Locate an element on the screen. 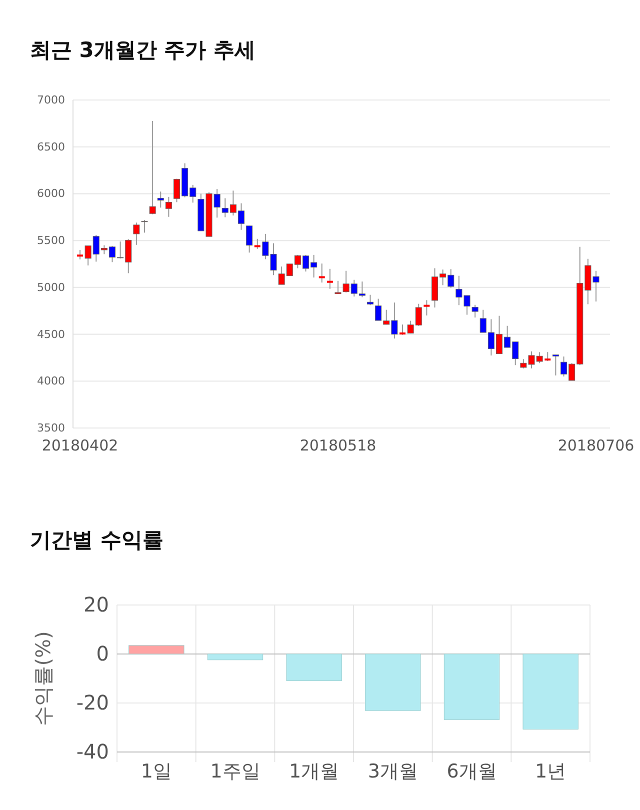  x-tick-label: 20180706 is located at coordinates (596, 445).